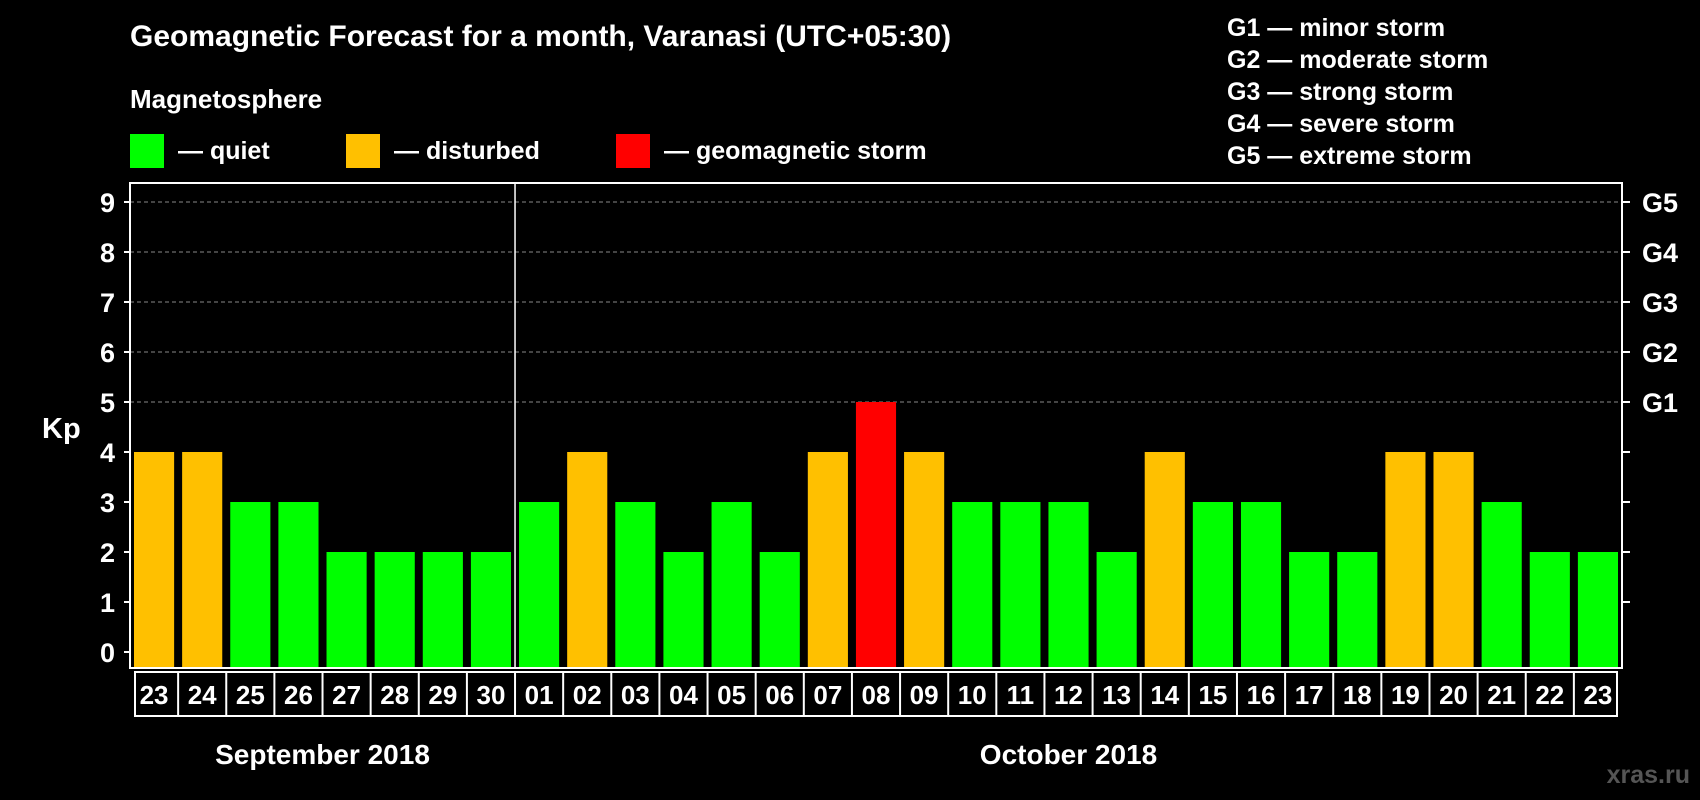 The height and width of the screenshot is (800, 1700). Describe the element at coordinates (1021, 695) in the screenshot. I see `date-label-18: 11` at that location.